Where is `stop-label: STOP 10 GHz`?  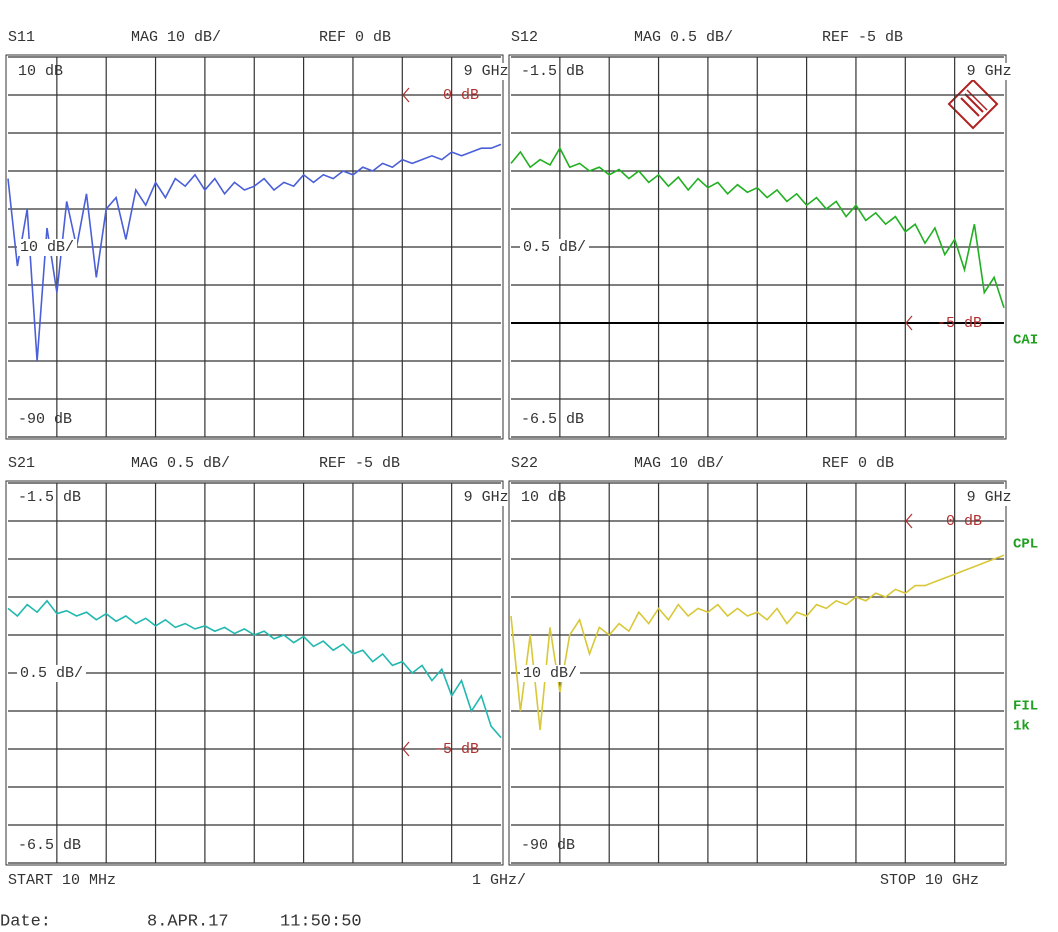 stop-label: STOP 10 GHz is located at coordinates (929, 880).